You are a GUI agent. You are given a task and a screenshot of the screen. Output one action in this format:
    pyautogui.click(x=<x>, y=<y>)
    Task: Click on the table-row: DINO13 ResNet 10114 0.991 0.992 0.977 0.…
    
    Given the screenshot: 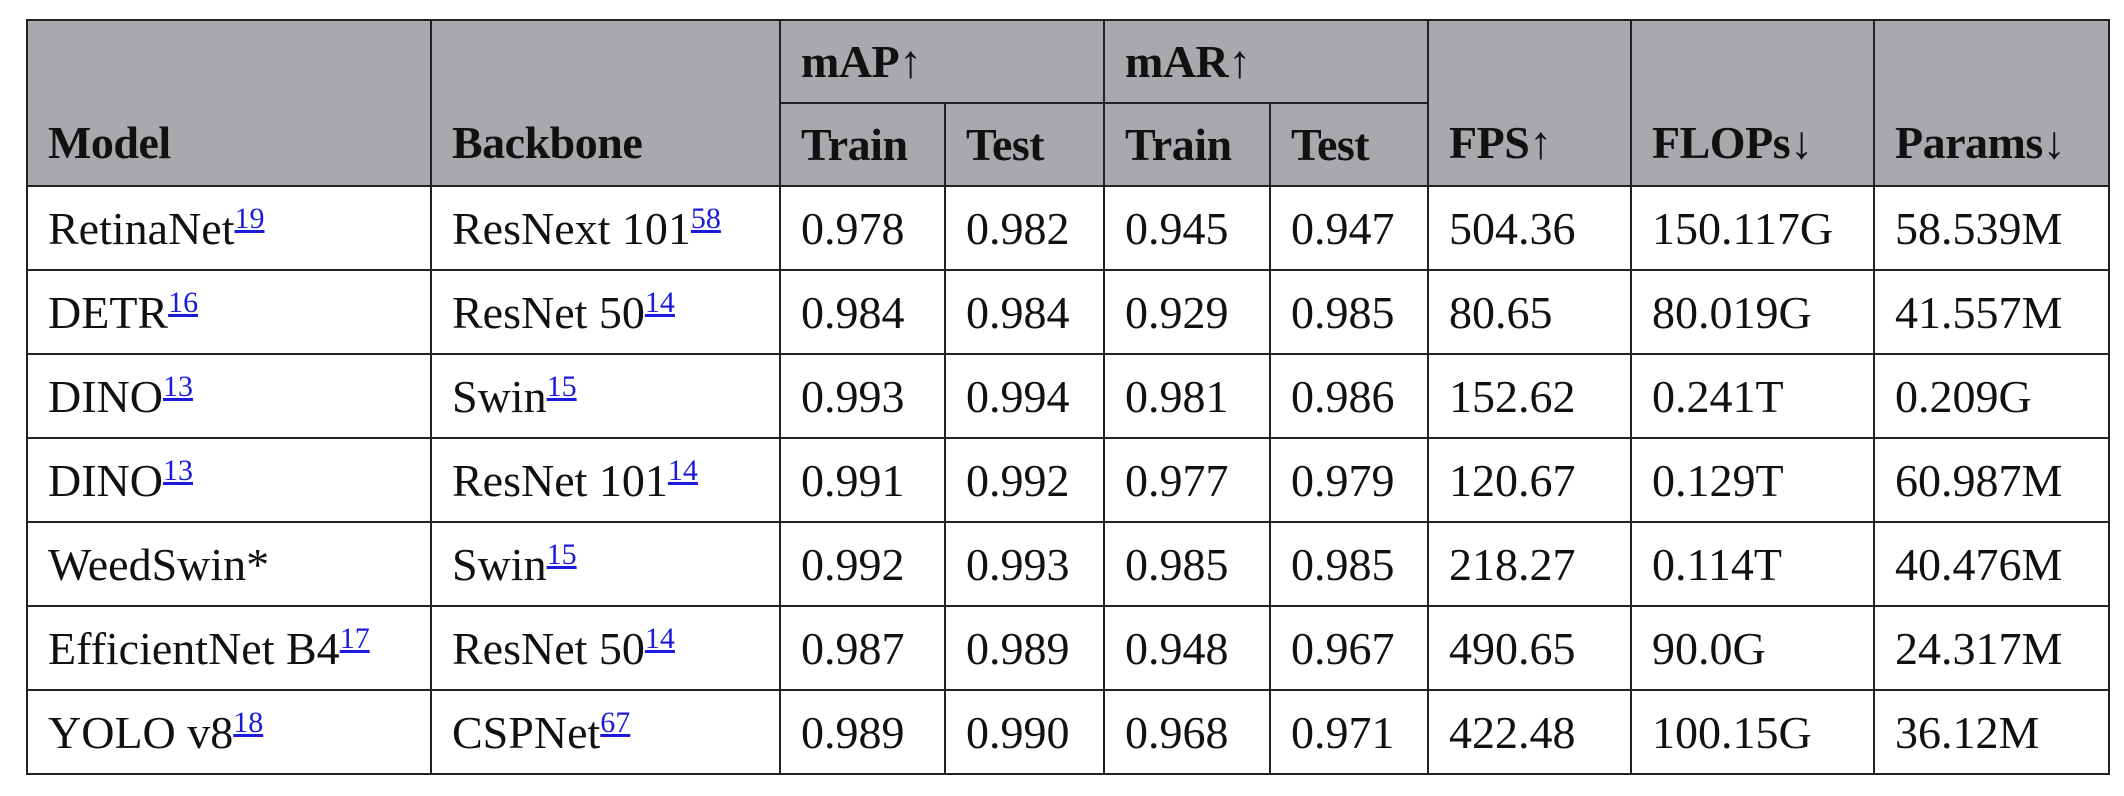 What is the action you would take?
    pyautogui.click(x=1068, y=480)
    